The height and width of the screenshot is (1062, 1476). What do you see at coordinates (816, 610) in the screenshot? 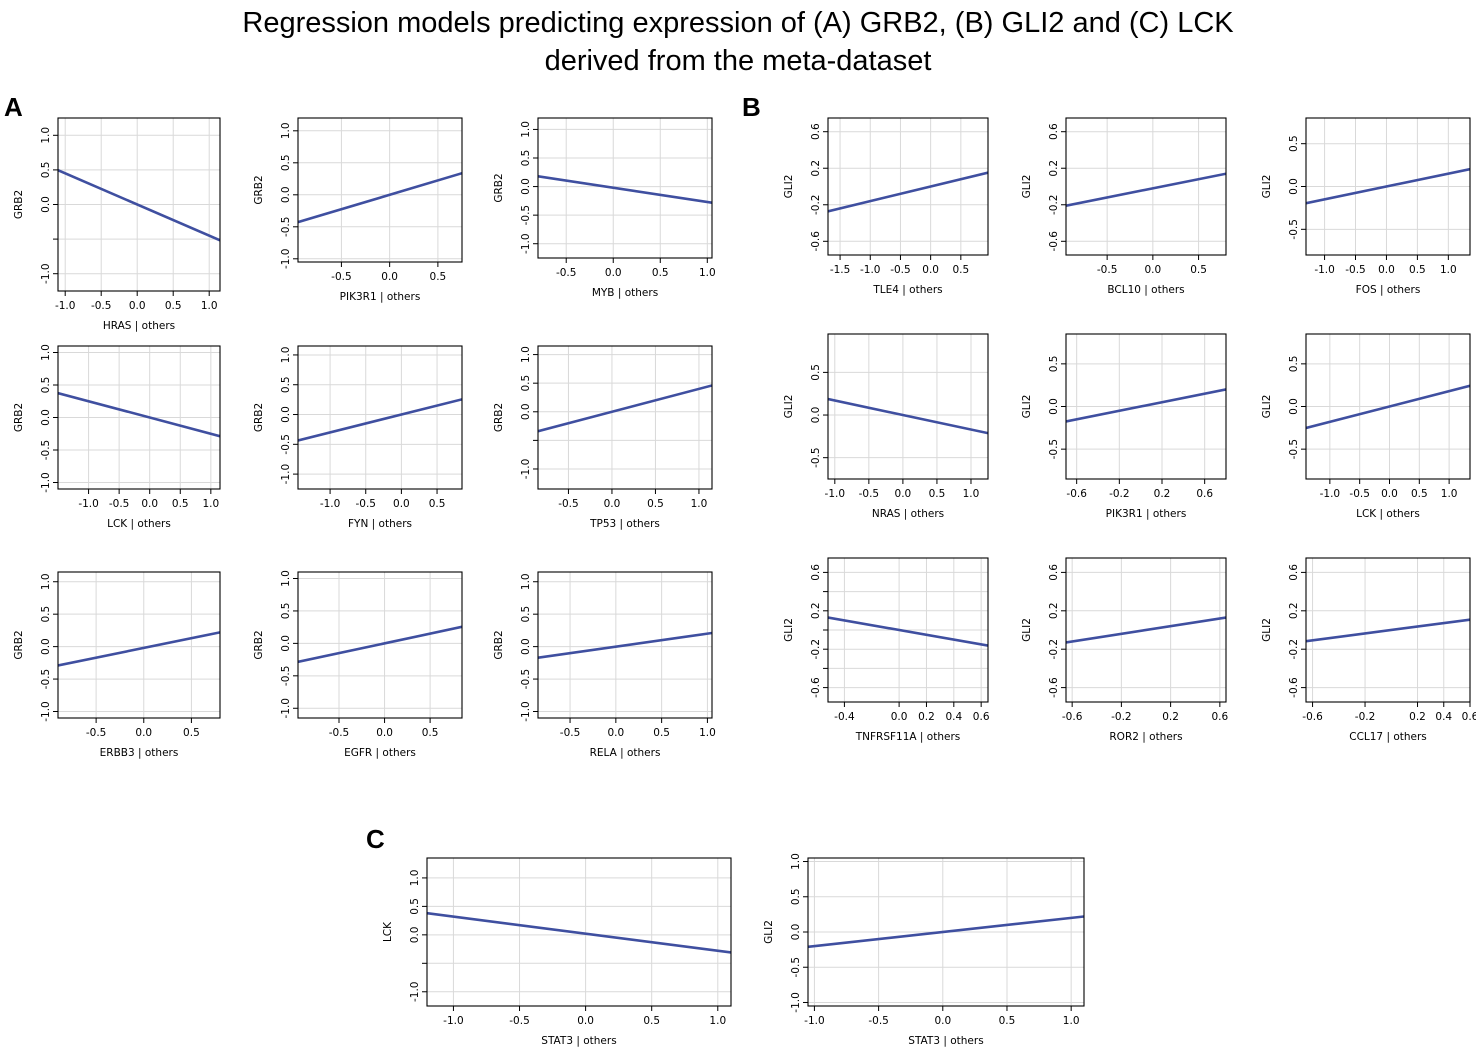
I see `y-tick-label: 0.2` at bounding box center [816, 610].